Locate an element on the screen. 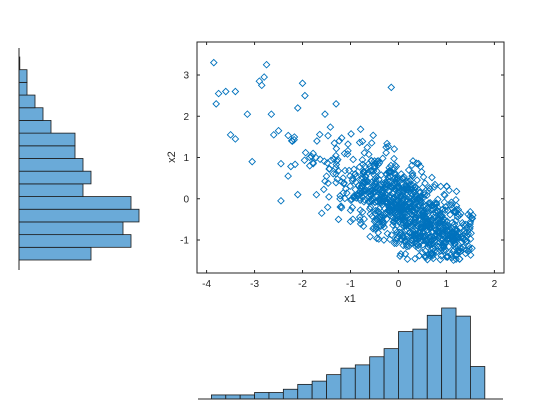 Image resolution: width=560 pixels, height=420 pixels. bottom-histogram is located at coordinates (350, 353).